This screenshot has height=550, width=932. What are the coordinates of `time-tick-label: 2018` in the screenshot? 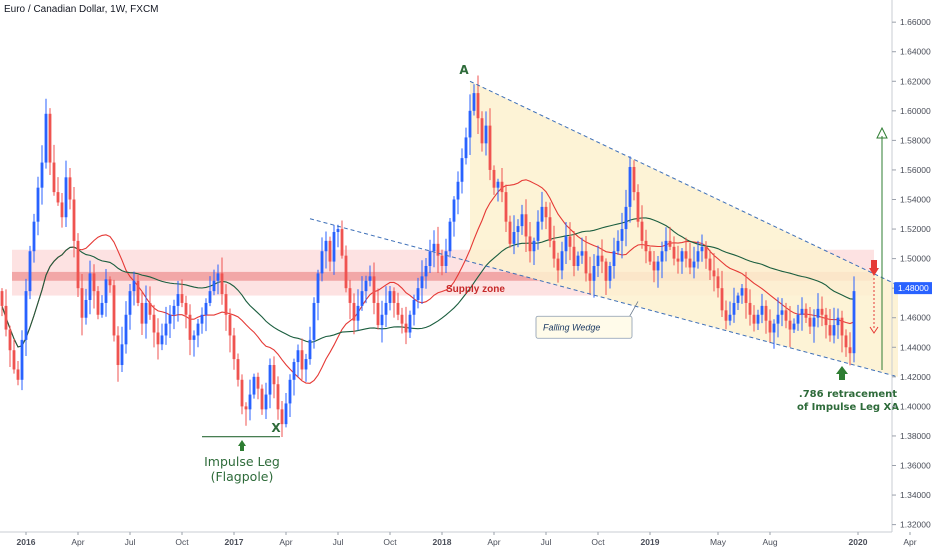 It's located at (442, 542).